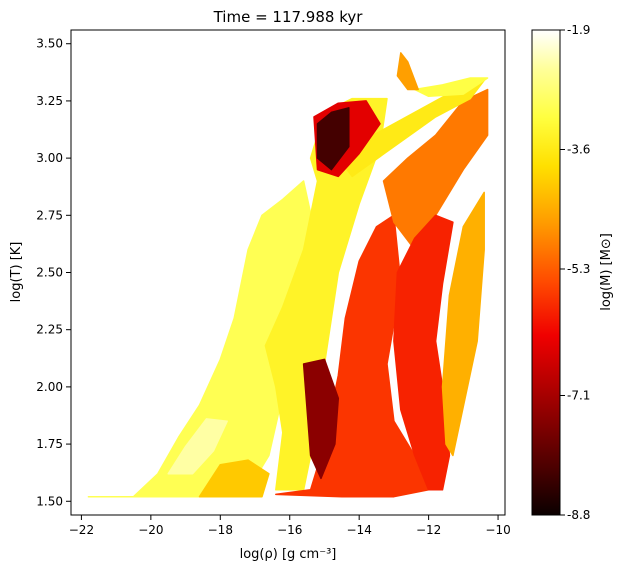  Describe the element at coordinates (288, 554) in the screenshot. I see `x-axis-label: log(ρ) [g cm⁻³]` at that location.